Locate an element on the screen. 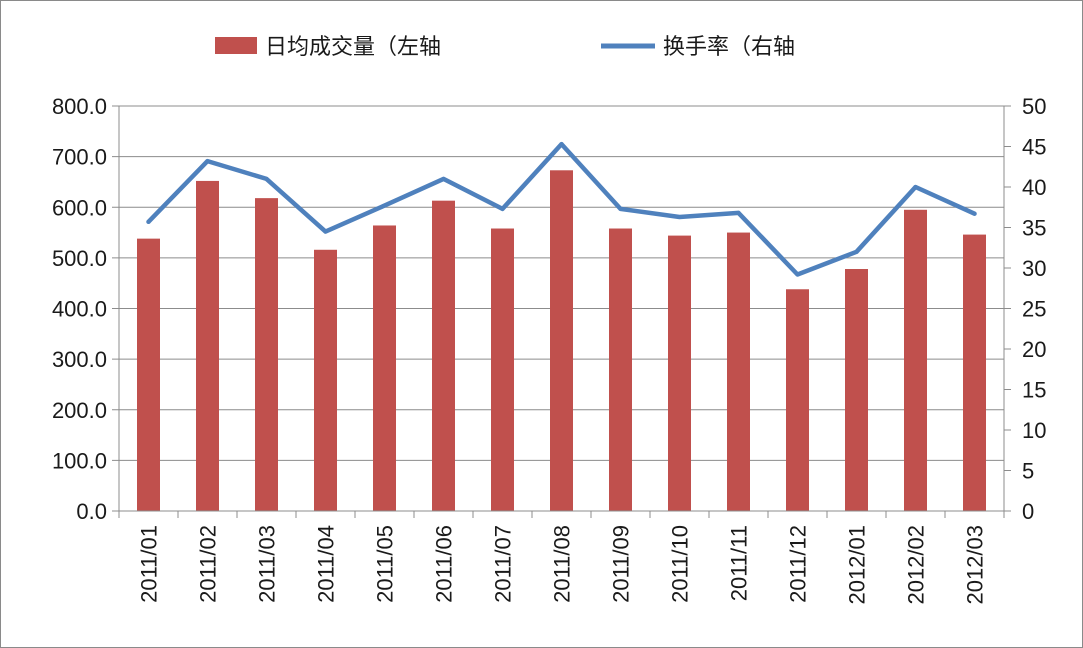 The width and height of the screenshot is (1083, 648). left-axis-tick-label: 0.0 is located at coordinates (91, 511).